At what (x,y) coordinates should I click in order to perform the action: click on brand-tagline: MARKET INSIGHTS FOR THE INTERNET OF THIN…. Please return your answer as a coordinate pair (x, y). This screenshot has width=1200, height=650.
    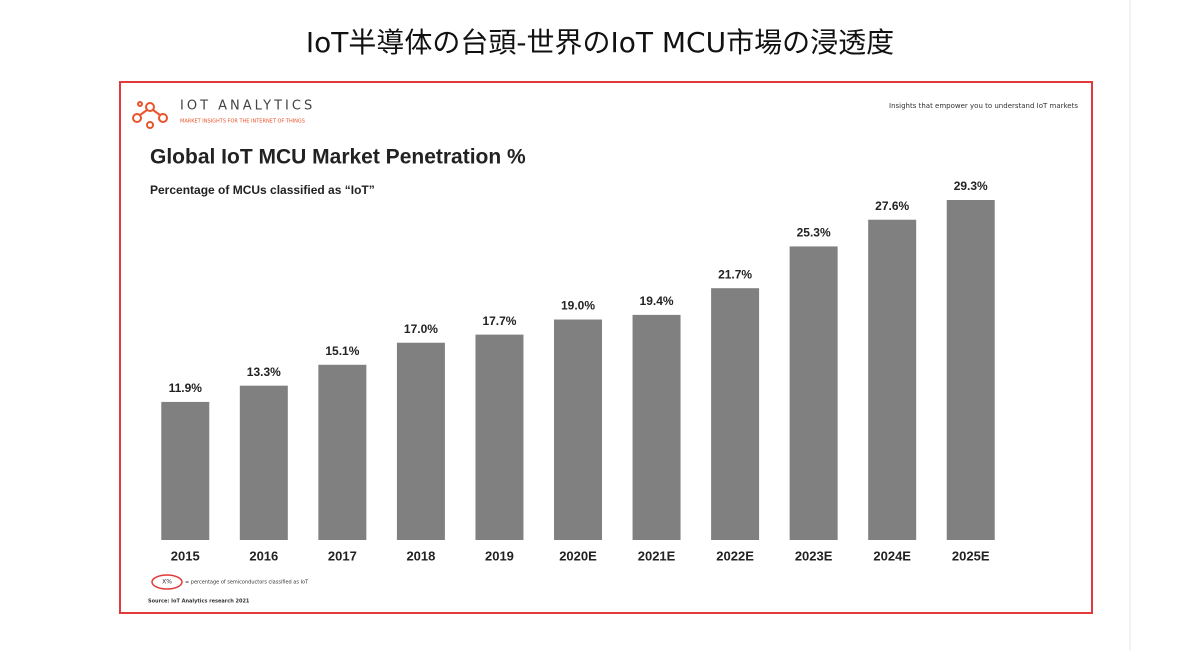
    Looking at the image, I should click on (242, 122).